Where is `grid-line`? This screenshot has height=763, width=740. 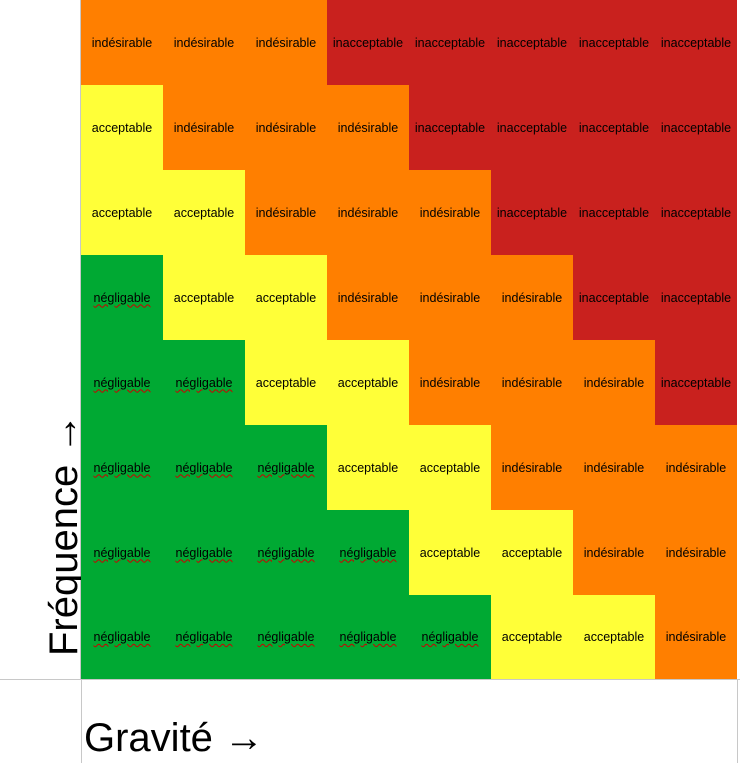
grid-line is located at coordinates (737, 721).